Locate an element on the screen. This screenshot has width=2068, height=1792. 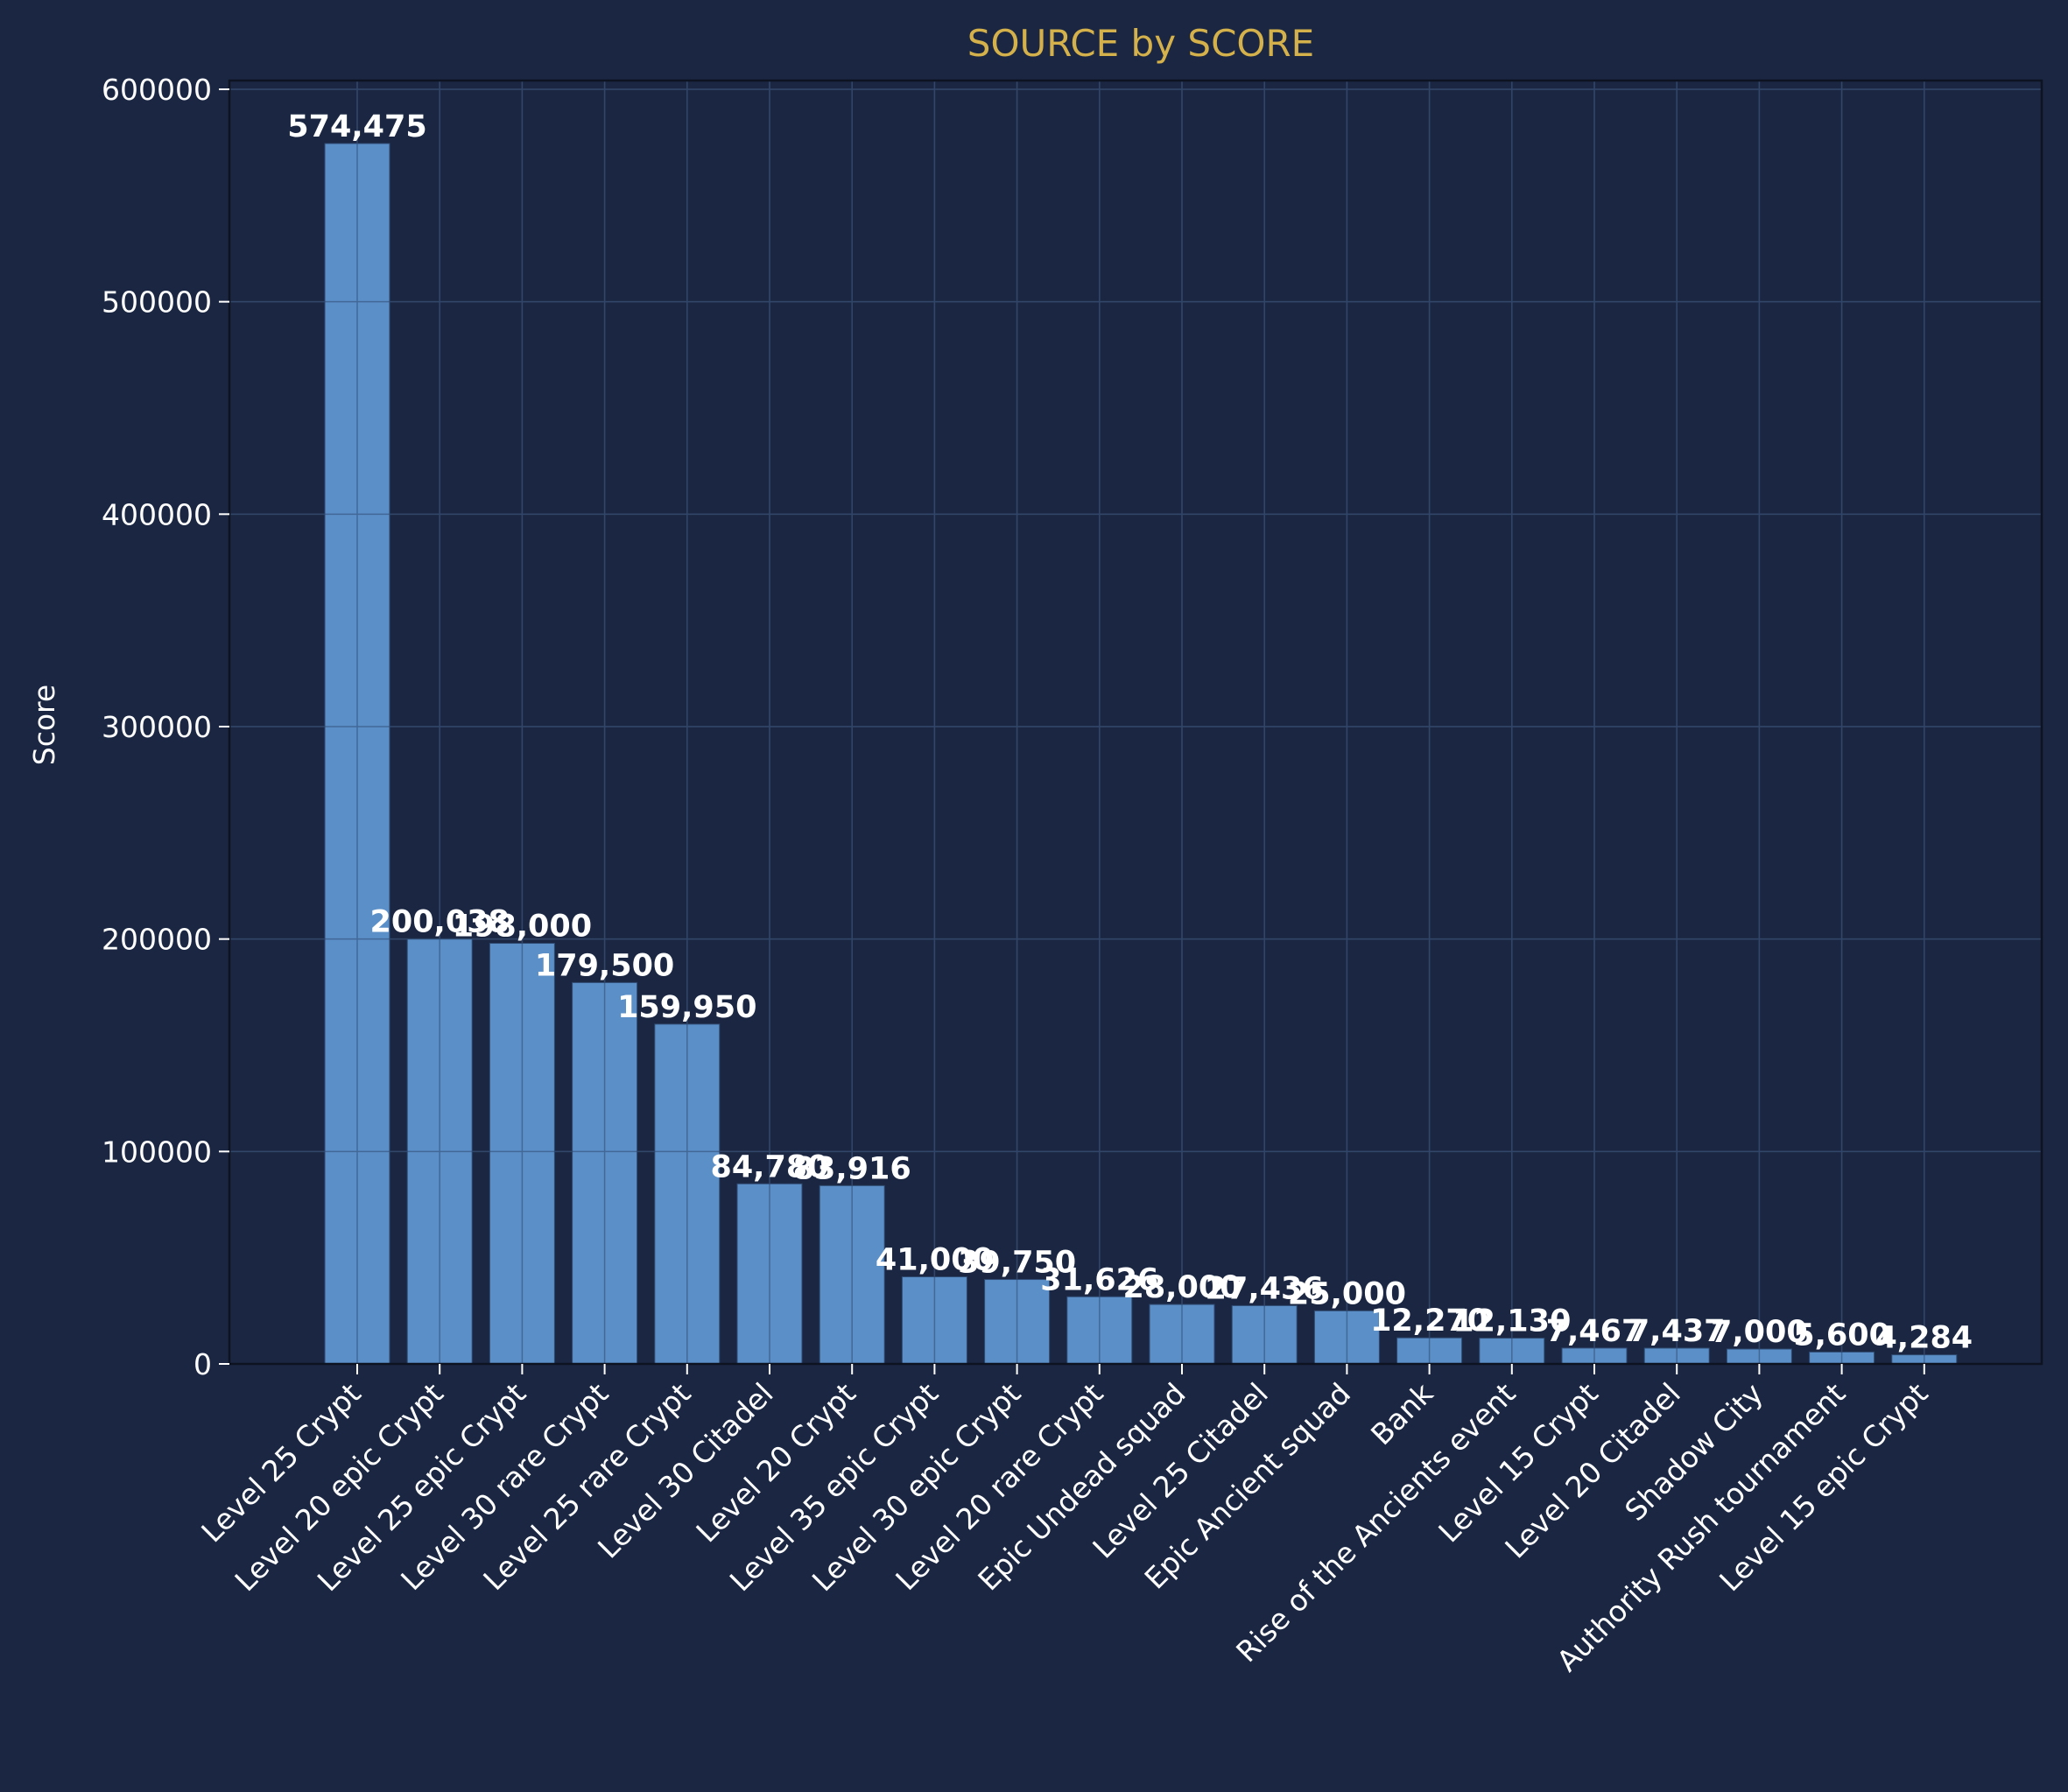
bar-value-label: 159,950 is located at coordinates (686, 1008).